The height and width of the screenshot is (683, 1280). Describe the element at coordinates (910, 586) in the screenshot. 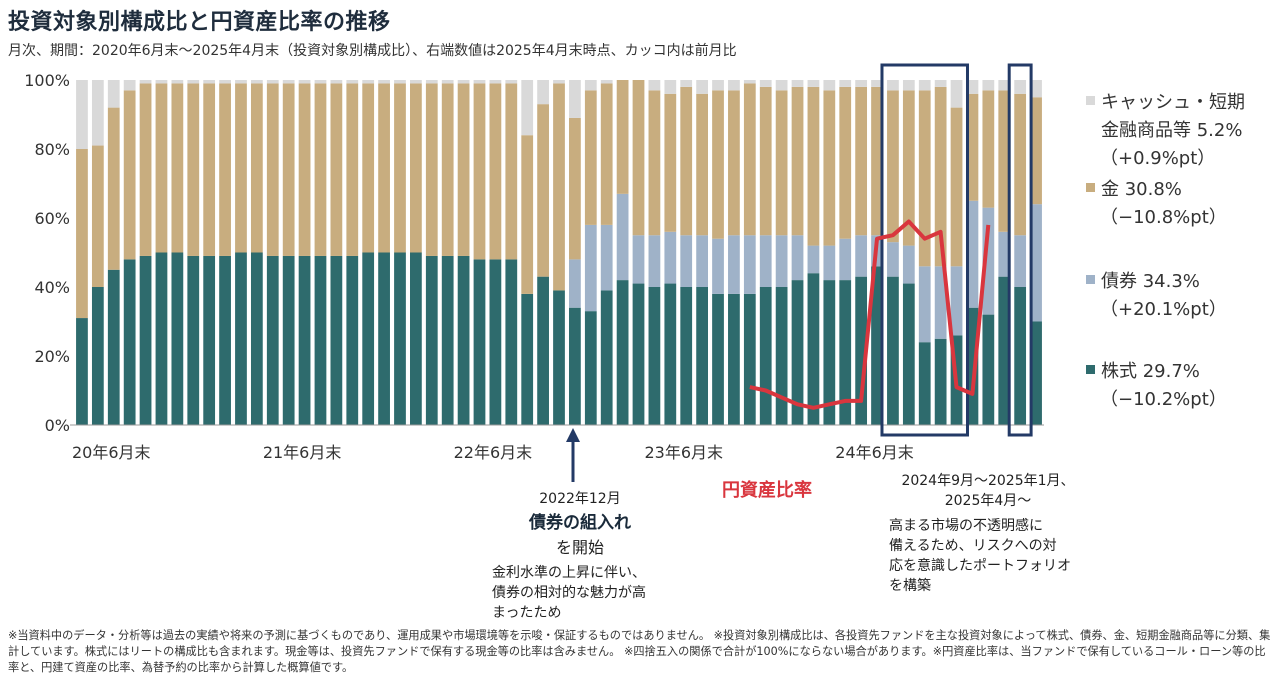

I see `period-note-line: を構築` at that location.